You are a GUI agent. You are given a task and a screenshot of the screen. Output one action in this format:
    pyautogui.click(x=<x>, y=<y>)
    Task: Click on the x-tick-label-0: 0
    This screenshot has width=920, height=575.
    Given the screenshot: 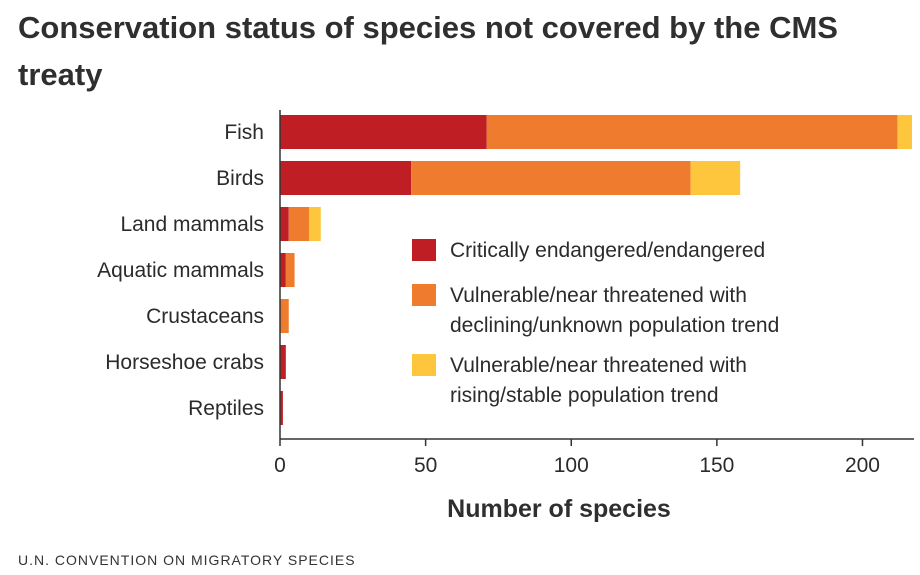 What is the action you would take?
    pyautogui.click(x=280, y=465)
    